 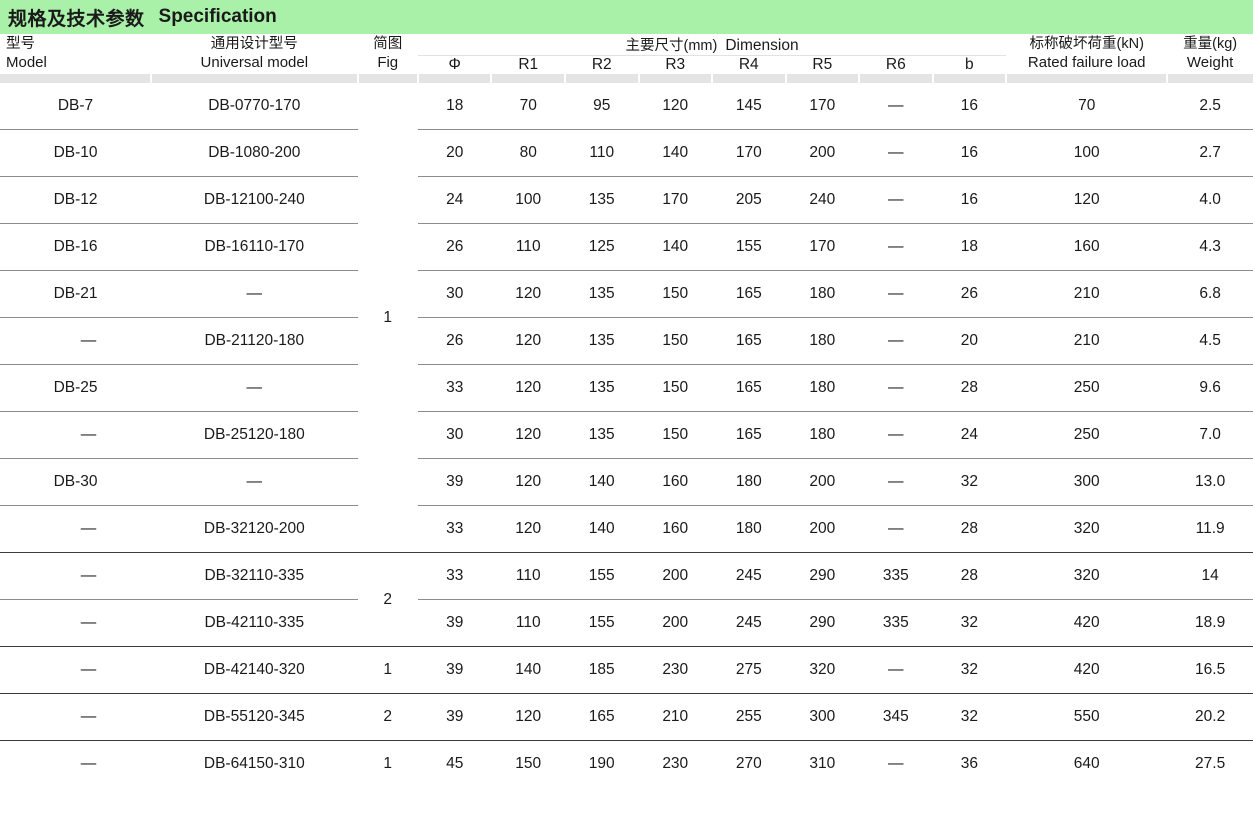 What do you see at coordinates (528, 105) in the screenshot?
I see `cell-r1: 70` at bounding box center [528, 105].